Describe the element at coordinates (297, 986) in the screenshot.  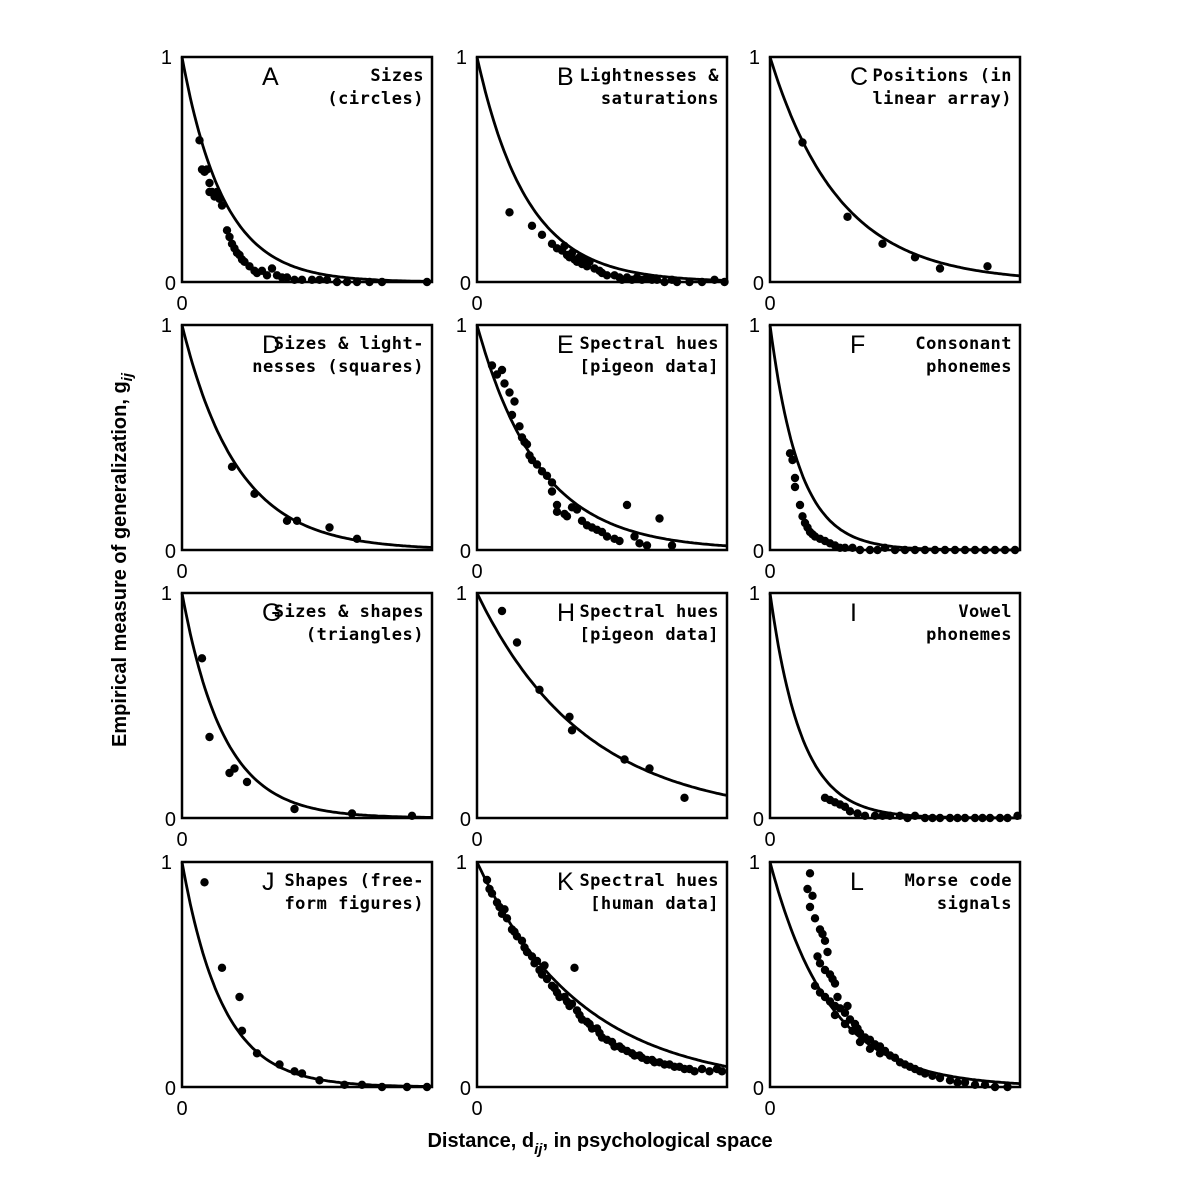
I see `panel-j: 1 00 J Shapes (free-form figures)` at that location.